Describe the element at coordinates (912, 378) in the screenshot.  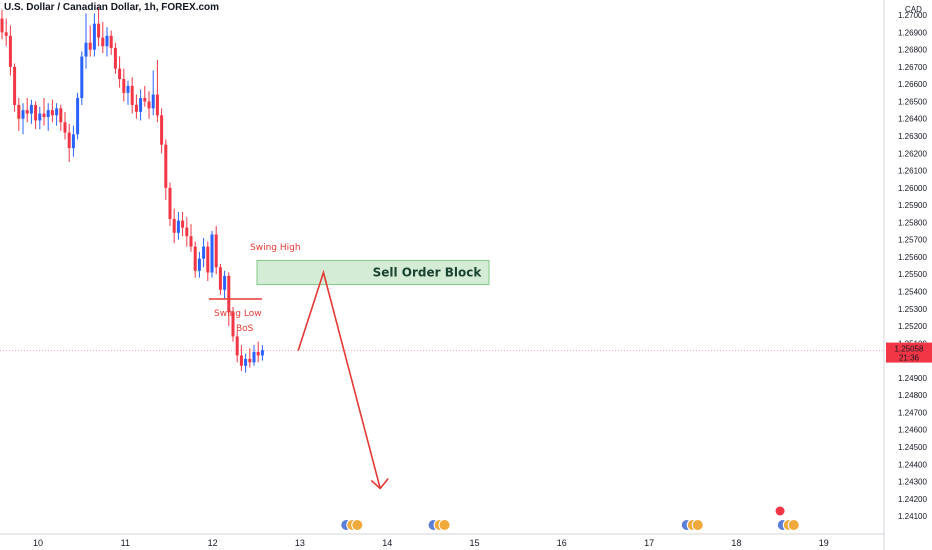
I see `y-tick-label: 1.24900` at that location.